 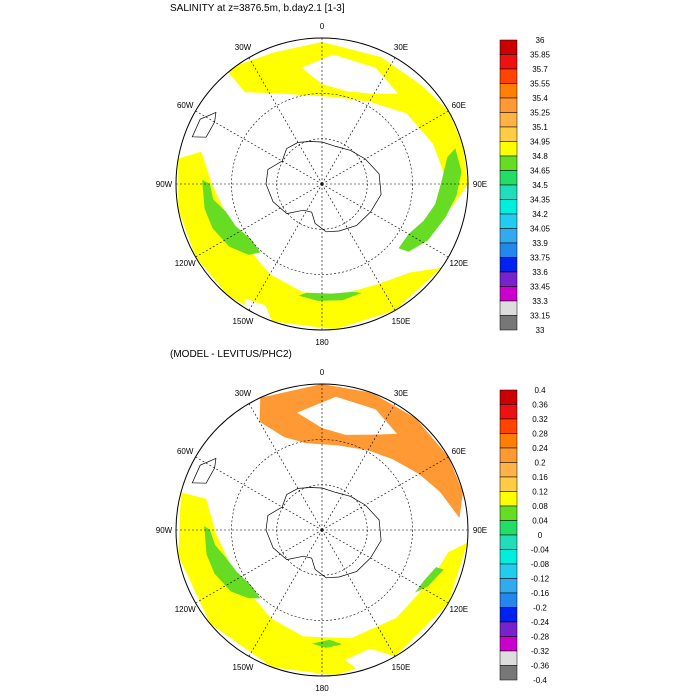 What do you see at coordinates (540, 287) in the screenshot?
I see `colorbar-label: 33.45` at bounding box center [540, 287].